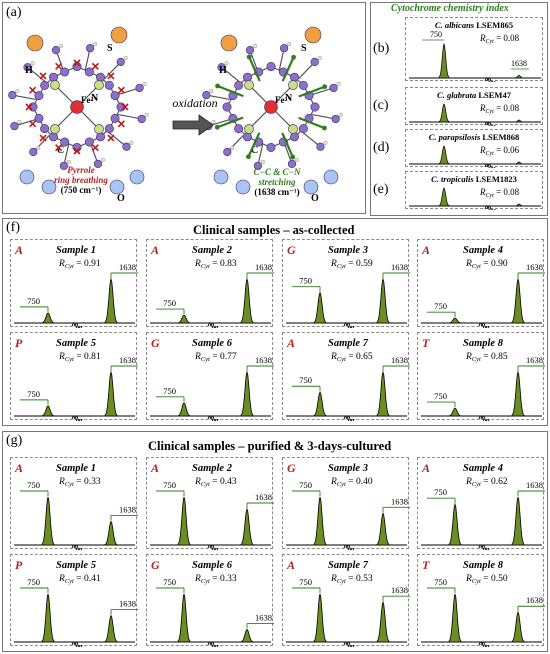  I want to click on sample-chart: P Sample 5 RCyt = 0.81 750 1638, so click(76, 378).